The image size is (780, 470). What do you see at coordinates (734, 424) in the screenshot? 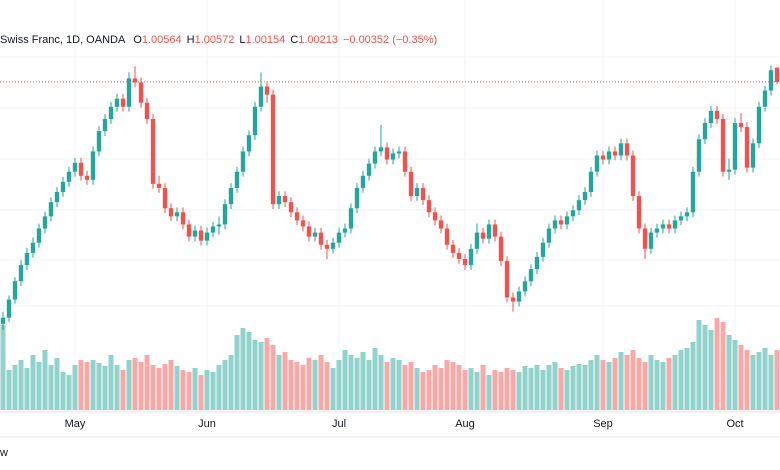
I see `x-tick-label: Oct` at bounding box center [734, 424].